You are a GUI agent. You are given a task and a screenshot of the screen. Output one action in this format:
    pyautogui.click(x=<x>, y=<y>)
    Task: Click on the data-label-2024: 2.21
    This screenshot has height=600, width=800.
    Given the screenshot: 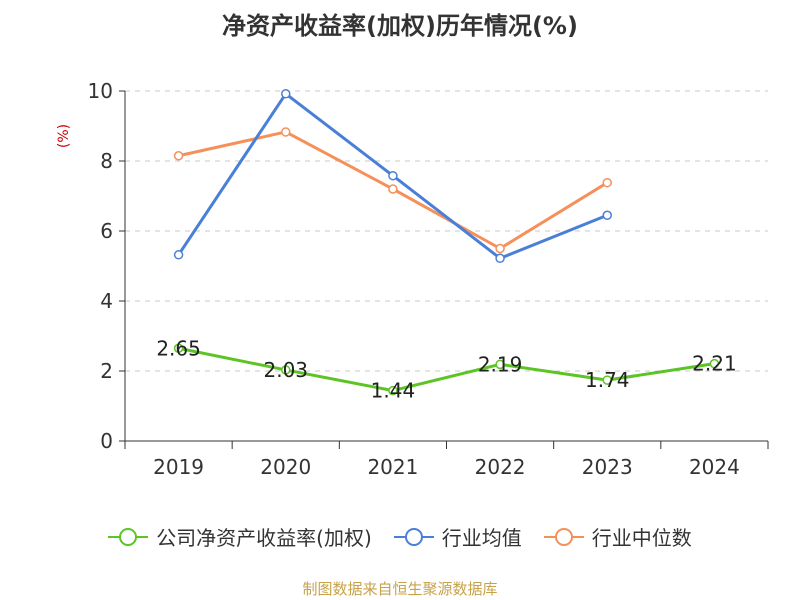 What is the action you would take?
    pyautogui.click(x=714, y=364)
    